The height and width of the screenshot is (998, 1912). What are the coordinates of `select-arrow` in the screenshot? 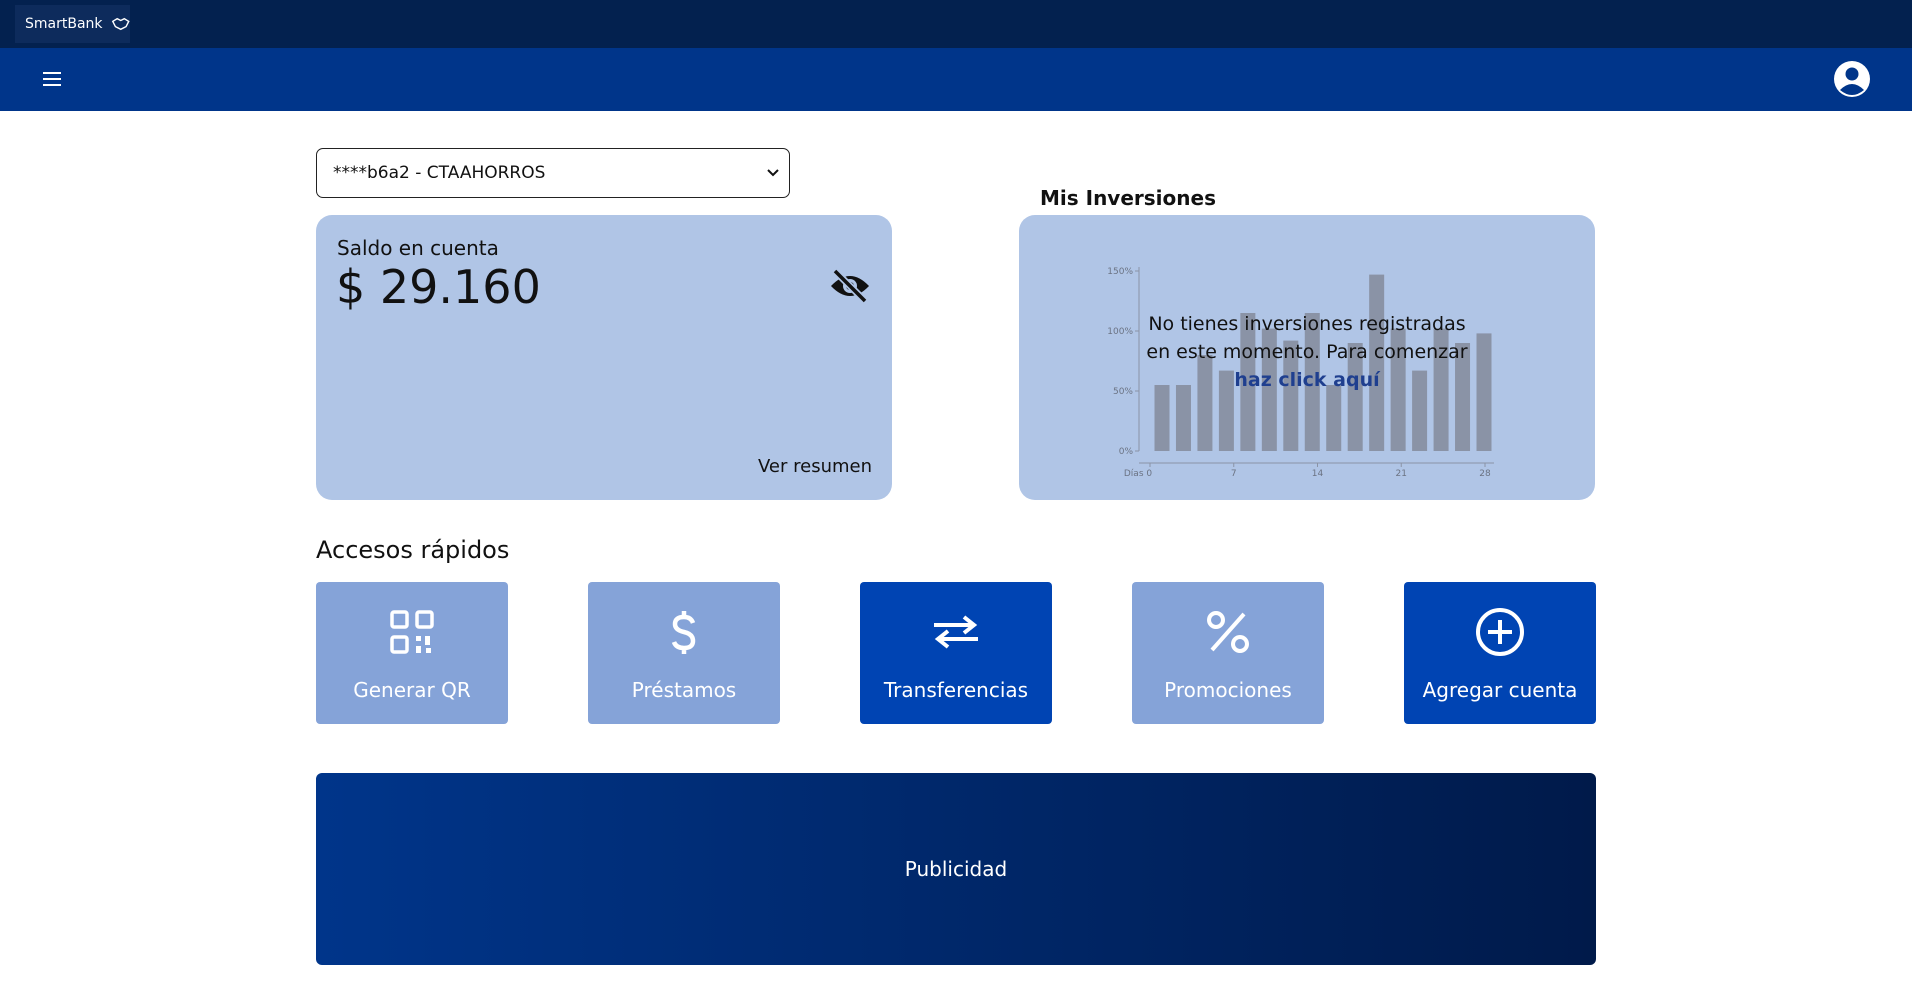 It's located at (773, 173).